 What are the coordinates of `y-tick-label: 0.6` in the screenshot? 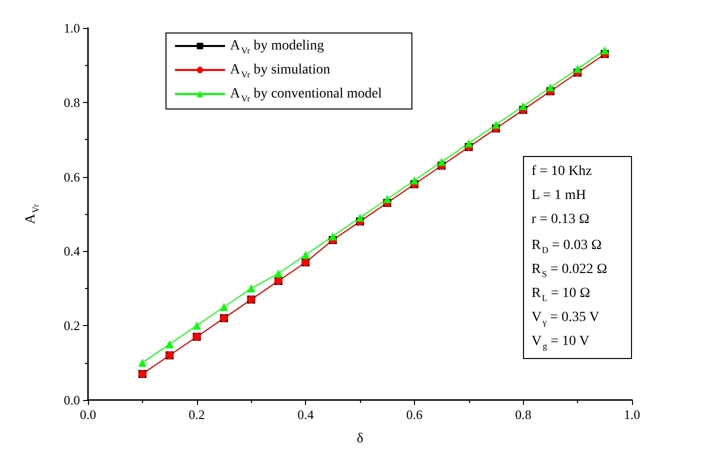 It's located at (72, 176).